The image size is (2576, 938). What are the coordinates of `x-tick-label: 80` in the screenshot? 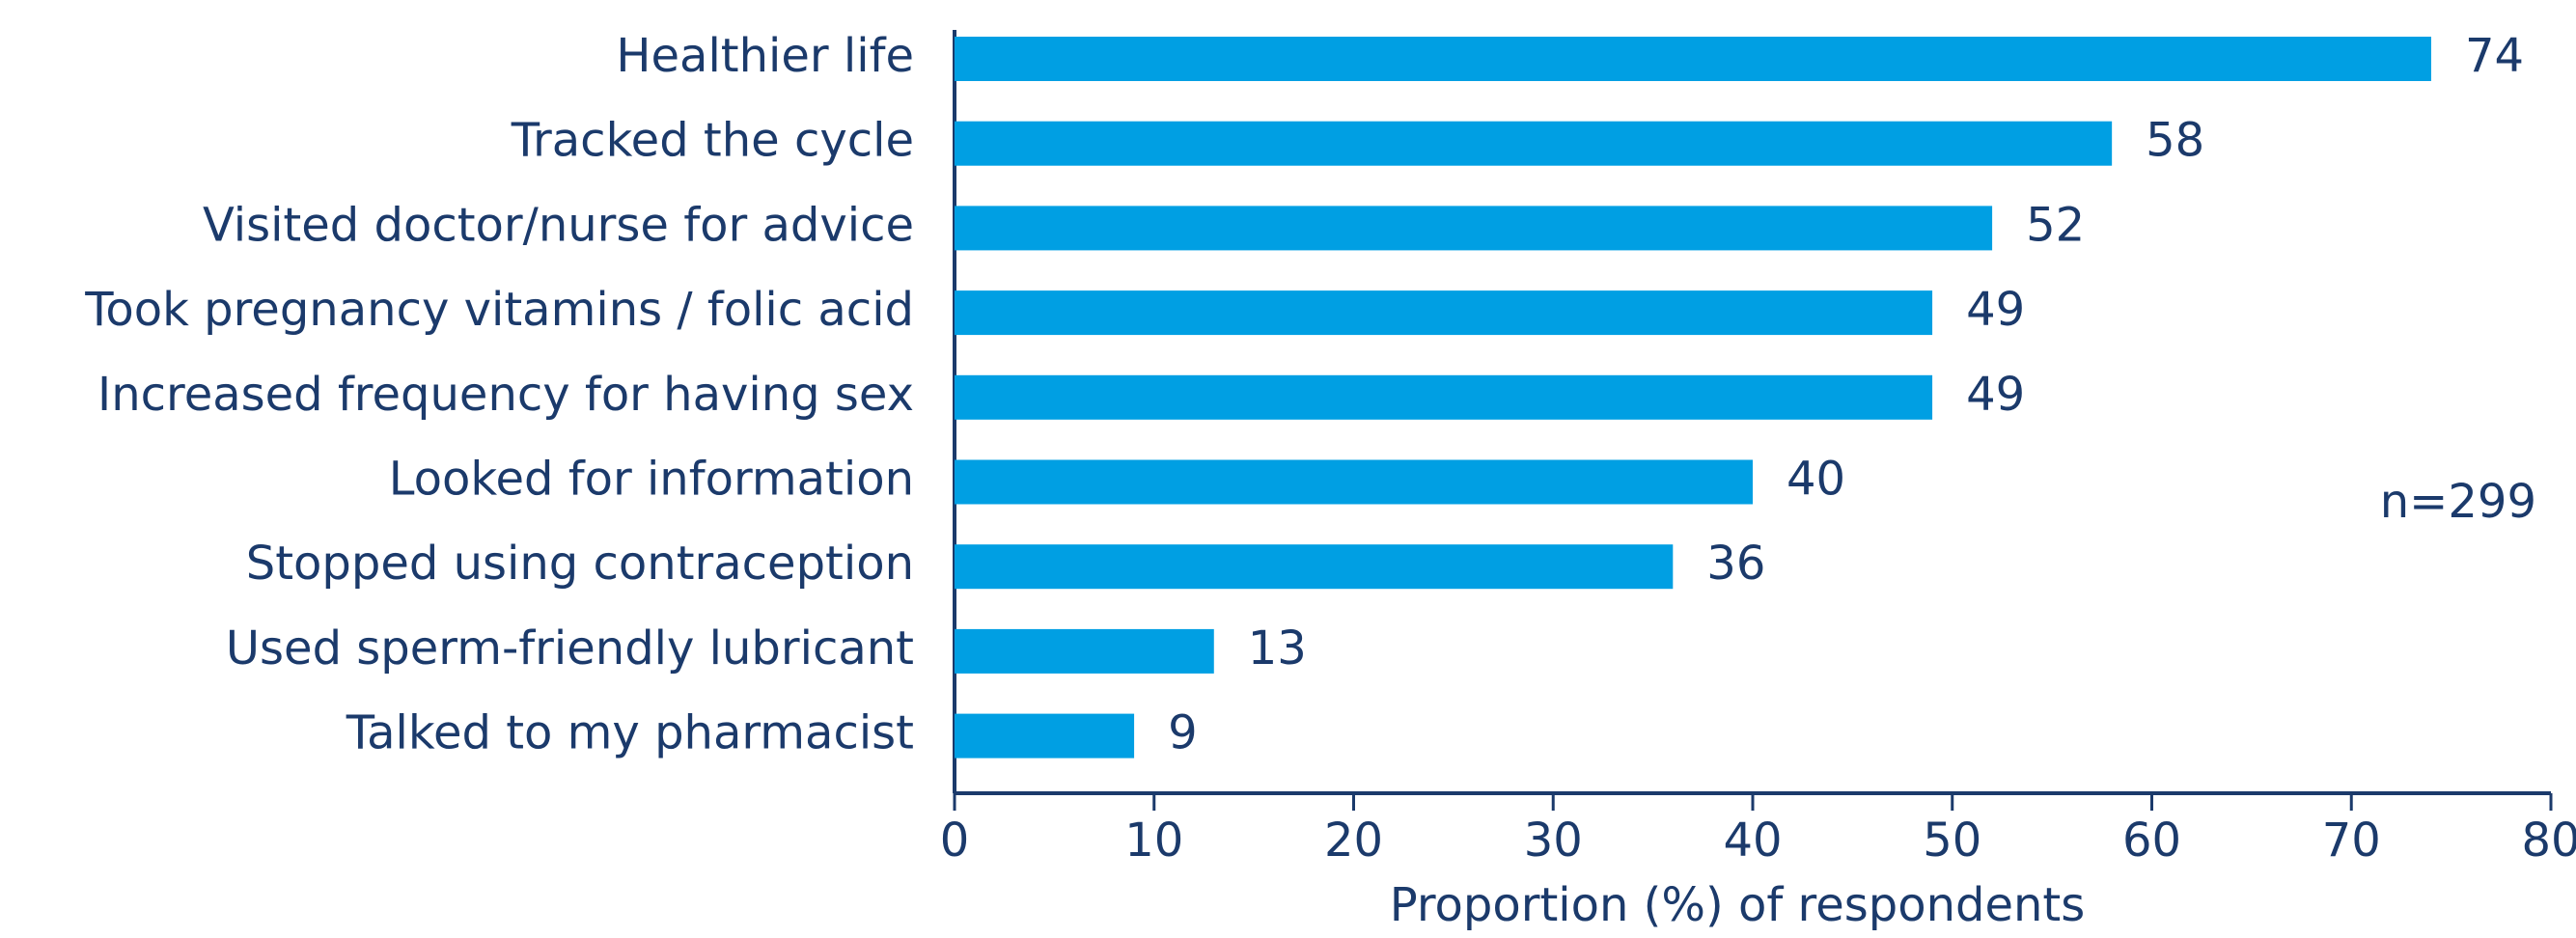 It's located at (2548, 841).